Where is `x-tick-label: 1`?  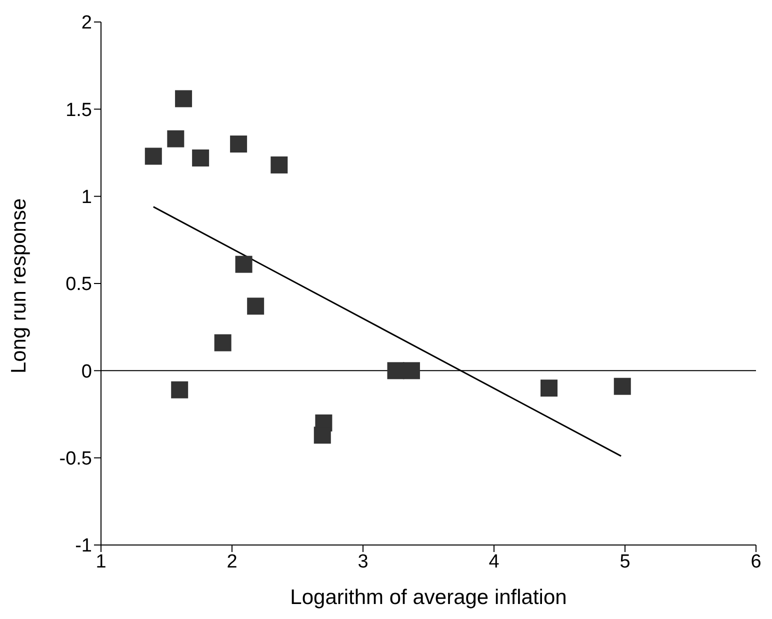 x-tick-label: 1 is located at coordinates (101, 561).